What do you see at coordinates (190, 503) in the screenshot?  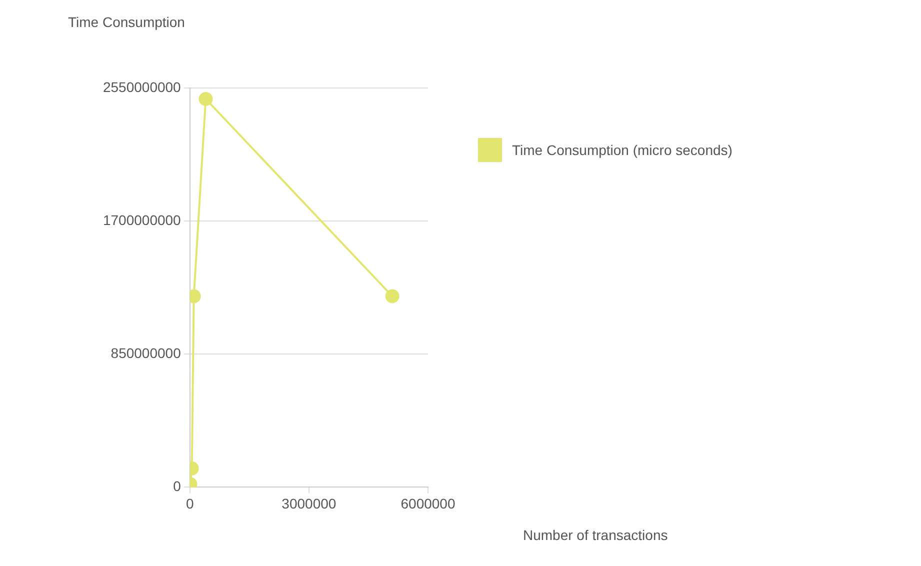 I see `x-tick-label: 0` at bounding box center [190, 503].